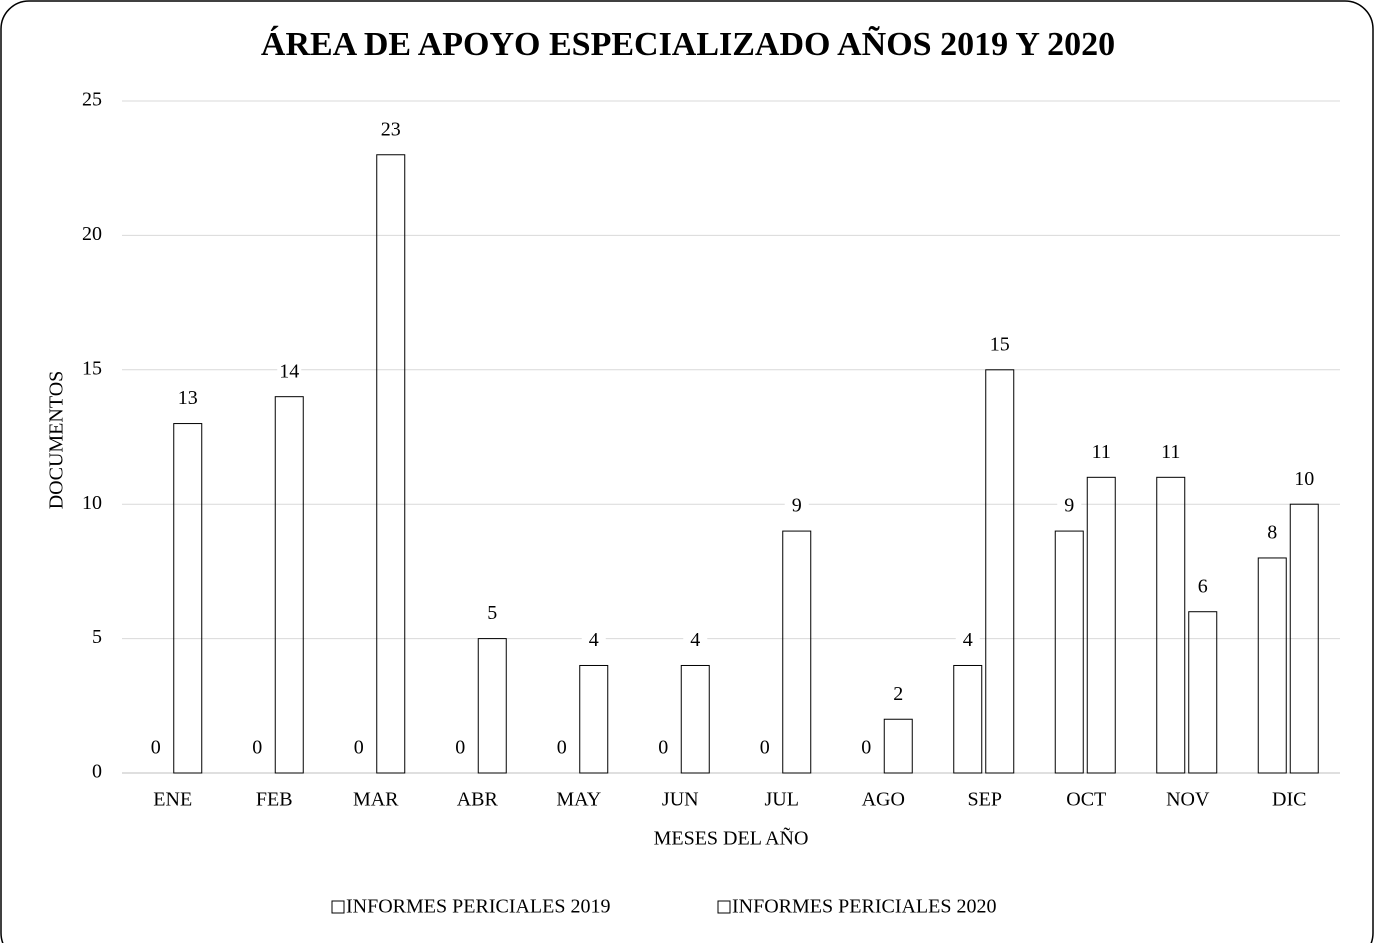  Describe the element at coordinates (92, 100) in the screenshot. I see `y-tick-label: 25` at that location.